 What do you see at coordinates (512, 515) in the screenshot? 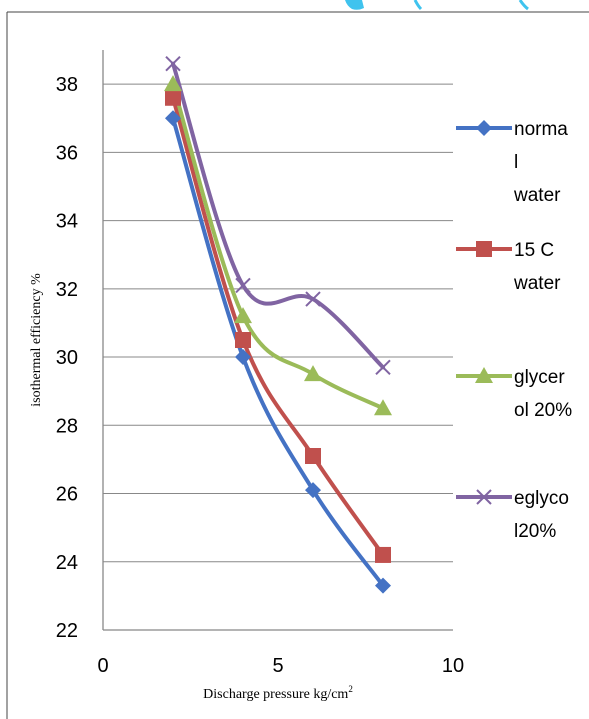
I see `legend-item-4: eglyco l20%` at bounding box center [512, 515].